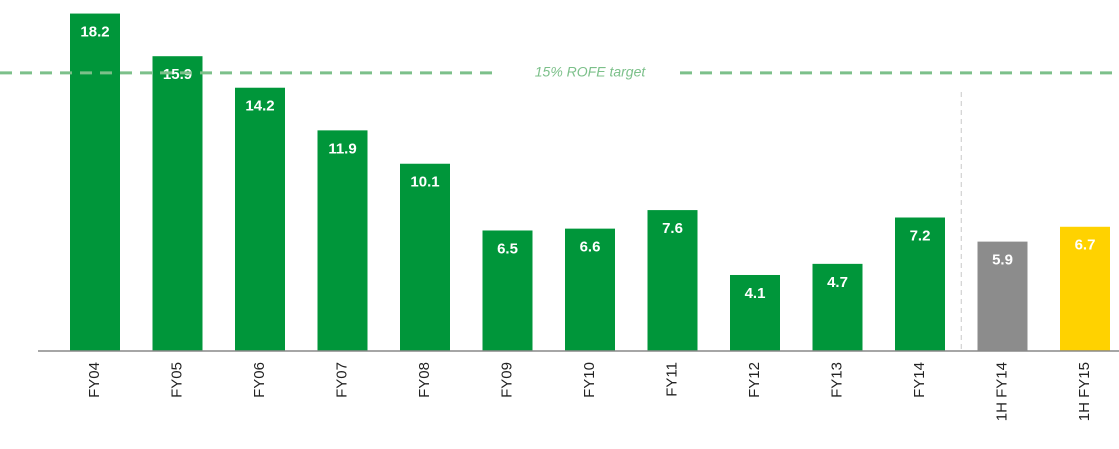 This screenshot has width=1119, height=449. I want to click on value-label: 4.1, so click(755, 293).